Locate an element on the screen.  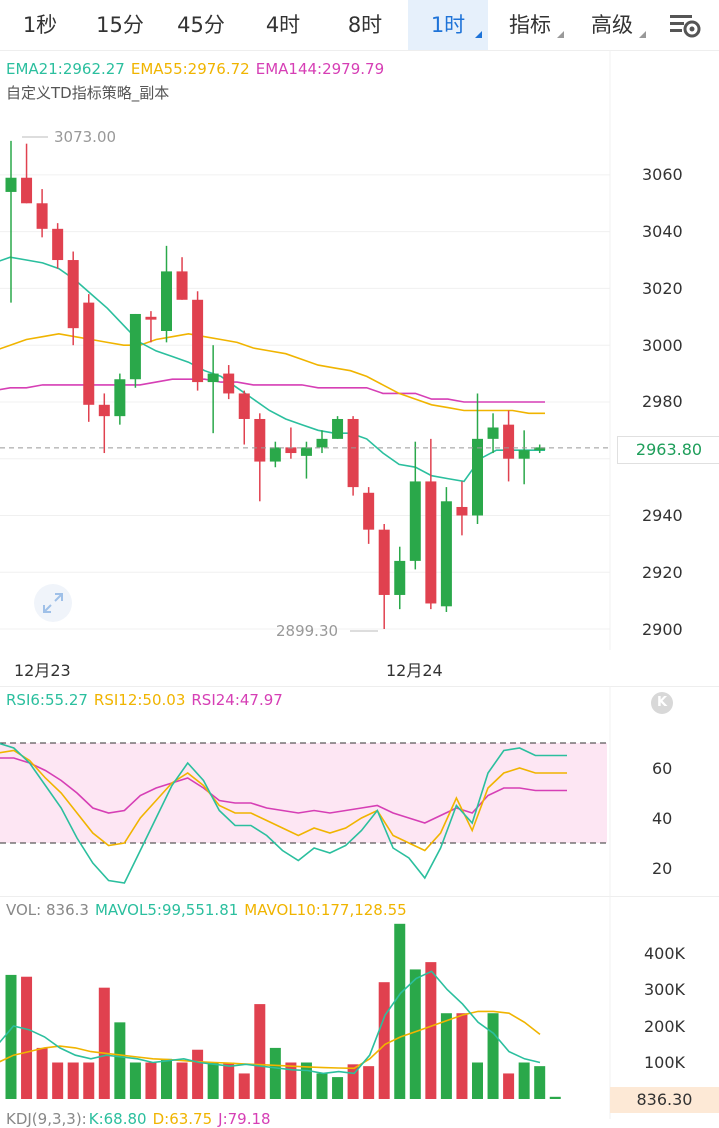
tab-15m: 15分 is located at coordinates (120, 25).